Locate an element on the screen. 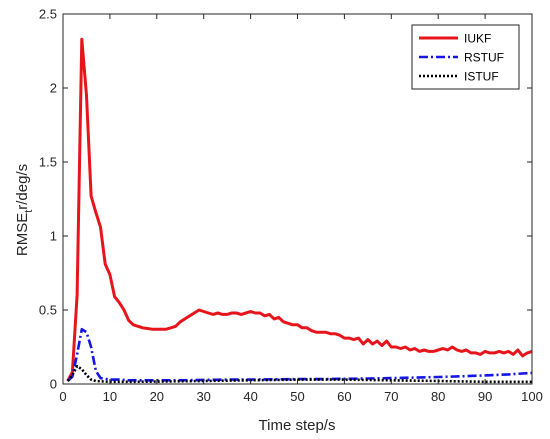  x-tick-label: 10 is located at coordinates (110, 396).